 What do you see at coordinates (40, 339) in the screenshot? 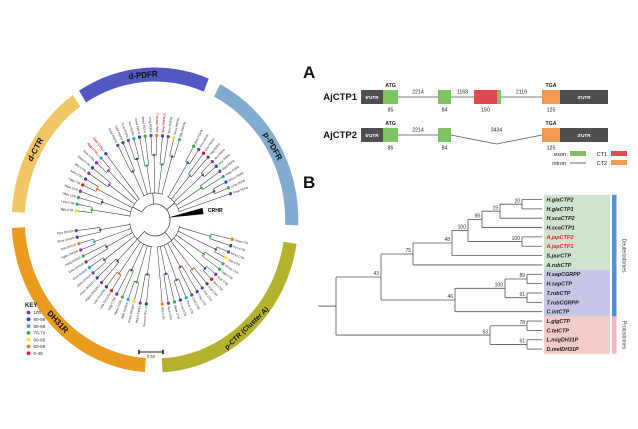
I see `key-entry-label: 60-69` at bounding box center [40, 339].